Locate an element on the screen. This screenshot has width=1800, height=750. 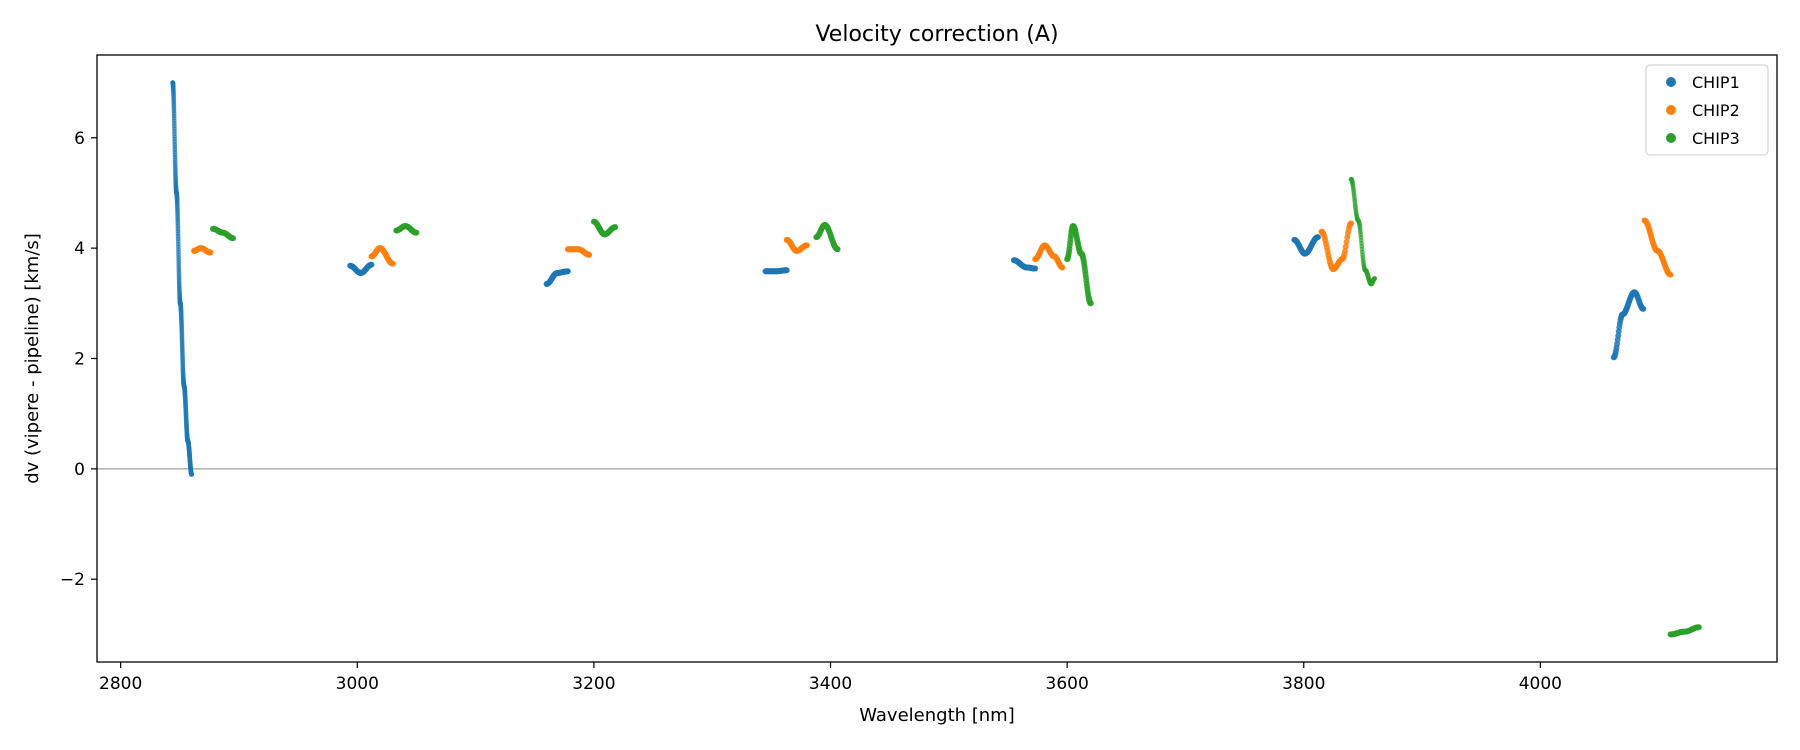
legend-box is located at coordinates (1707, 110).